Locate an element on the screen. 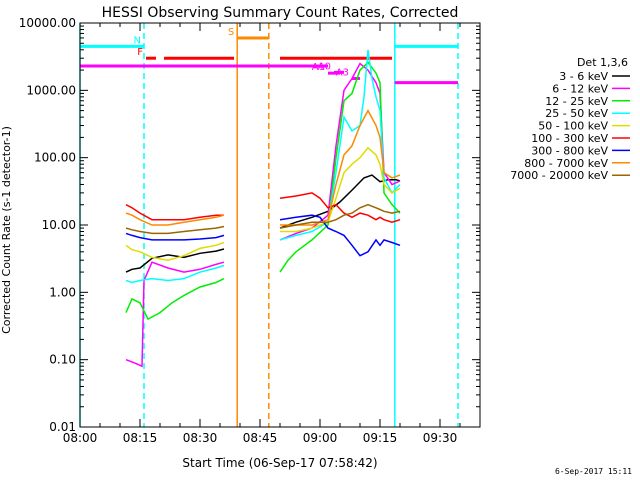 The width and height of the screenshot is (640, 480). timestamp: 6-Sep-2017 15:11 is located at coordinates (593, 471).